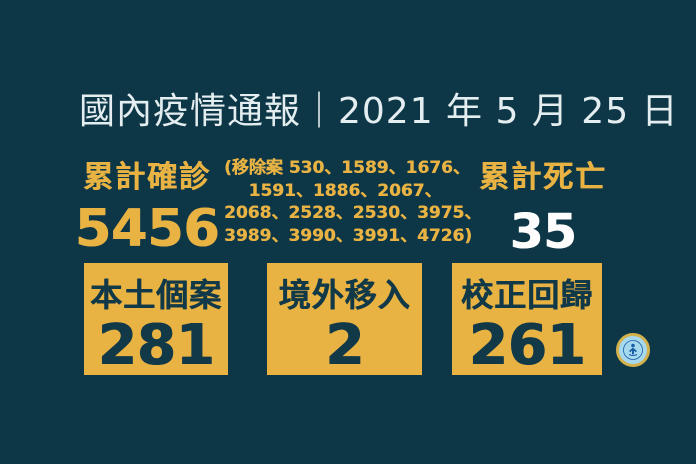  Describe the element at coordinates (543, 232) in the screenshot. I see `cumulative-deaths-value: 35` at that location.